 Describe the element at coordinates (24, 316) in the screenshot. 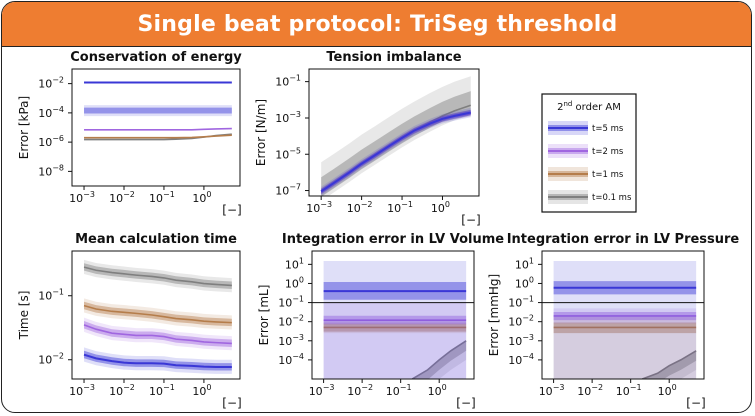

I see `y-axis-label: Time [s]` at that location.